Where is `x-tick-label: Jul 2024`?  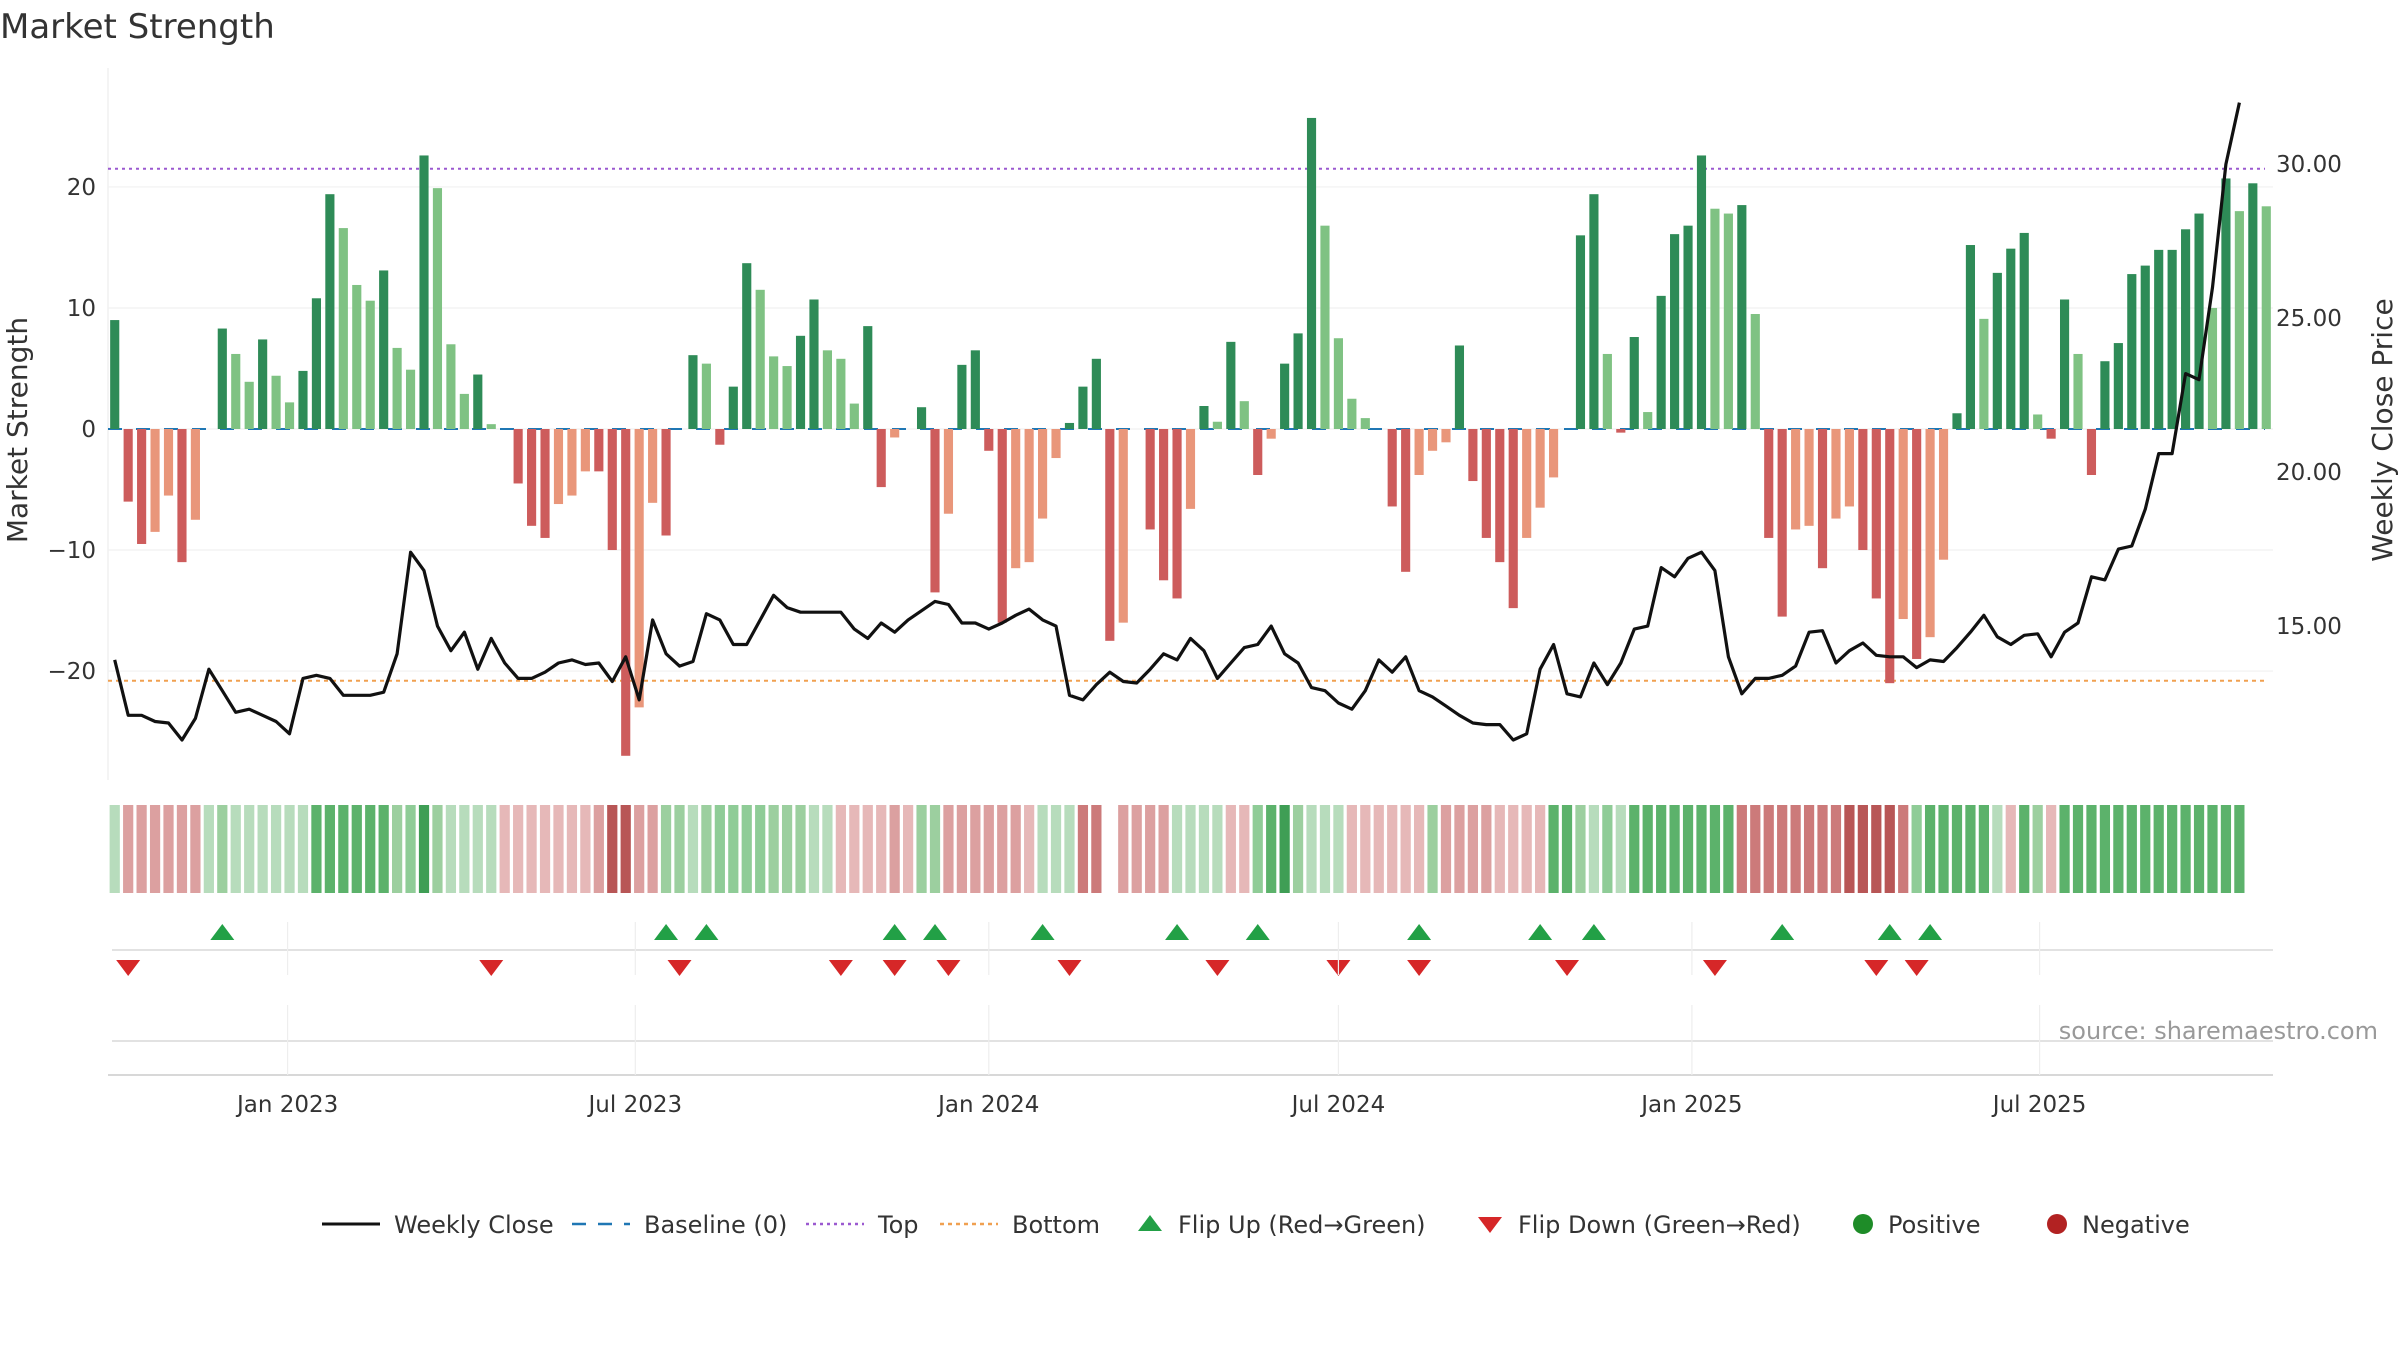 x-tick-label: Jul 2024 is located at coordinates (1338, 1105).